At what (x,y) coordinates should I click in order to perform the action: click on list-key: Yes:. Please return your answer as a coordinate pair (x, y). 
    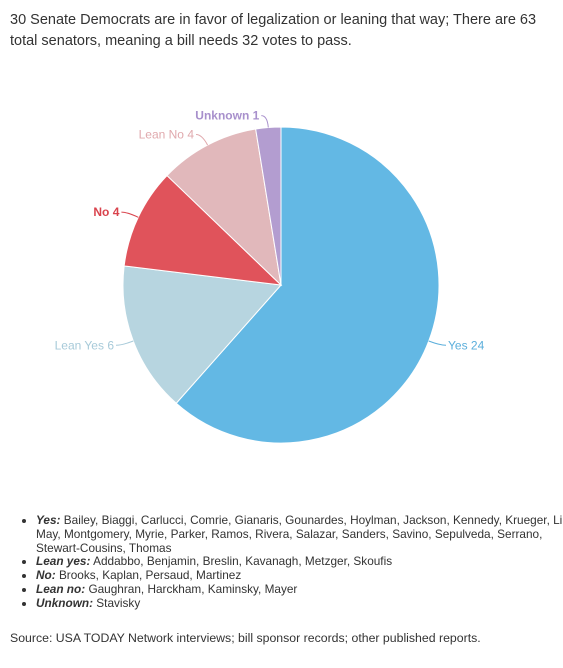
    Looking at the image, I should click on (48, 520).